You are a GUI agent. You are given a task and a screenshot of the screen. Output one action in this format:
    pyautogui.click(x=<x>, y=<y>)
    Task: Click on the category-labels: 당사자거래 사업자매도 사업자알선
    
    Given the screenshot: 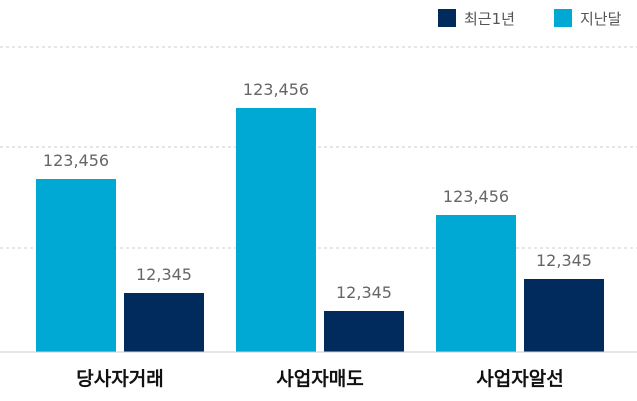 What is the action you would take?
    pyautogui.click(x=319, y=379)
    